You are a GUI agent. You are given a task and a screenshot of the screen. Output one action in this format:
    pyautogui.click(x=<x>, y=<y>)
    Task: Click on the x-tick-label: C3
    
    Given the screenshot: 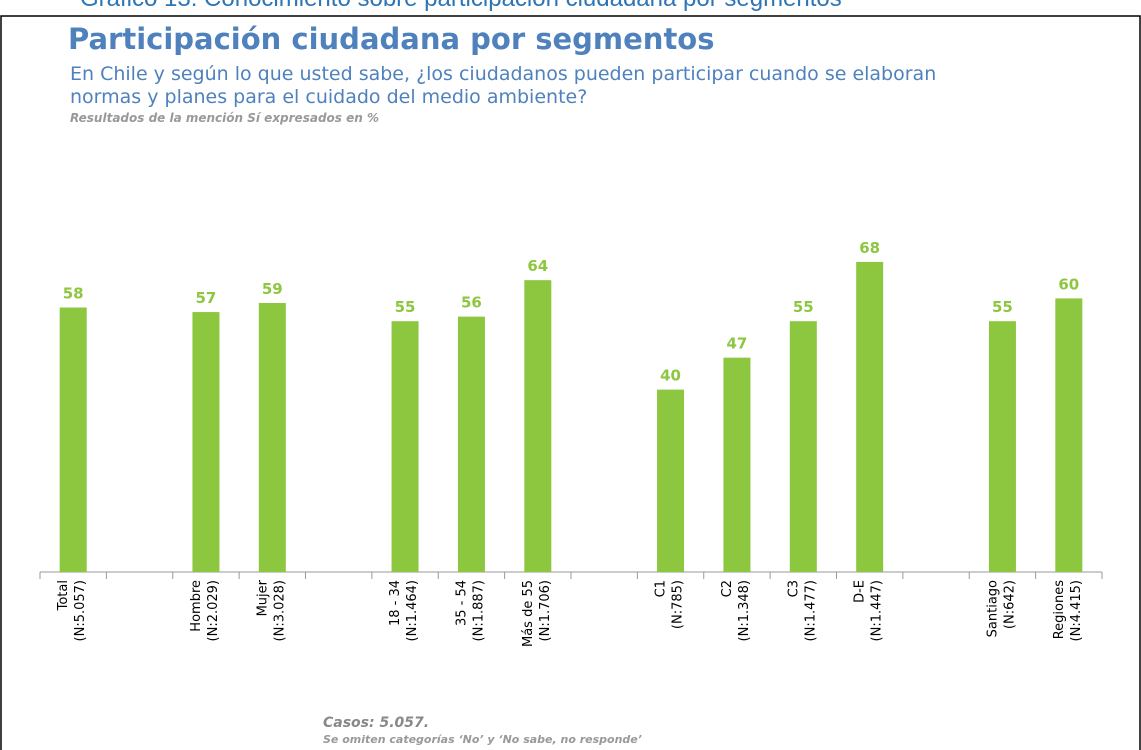 What is the action you would take?
    pyautogui.click(x=793, y=588)
    